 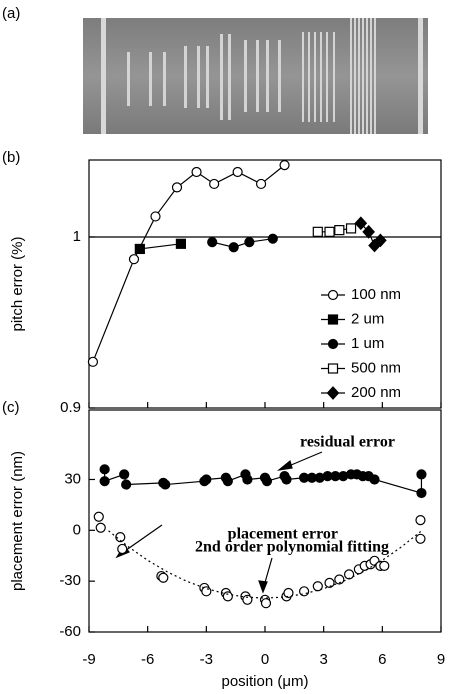 I want to click on y-tick-label: 0, so click(x=77, y=529).